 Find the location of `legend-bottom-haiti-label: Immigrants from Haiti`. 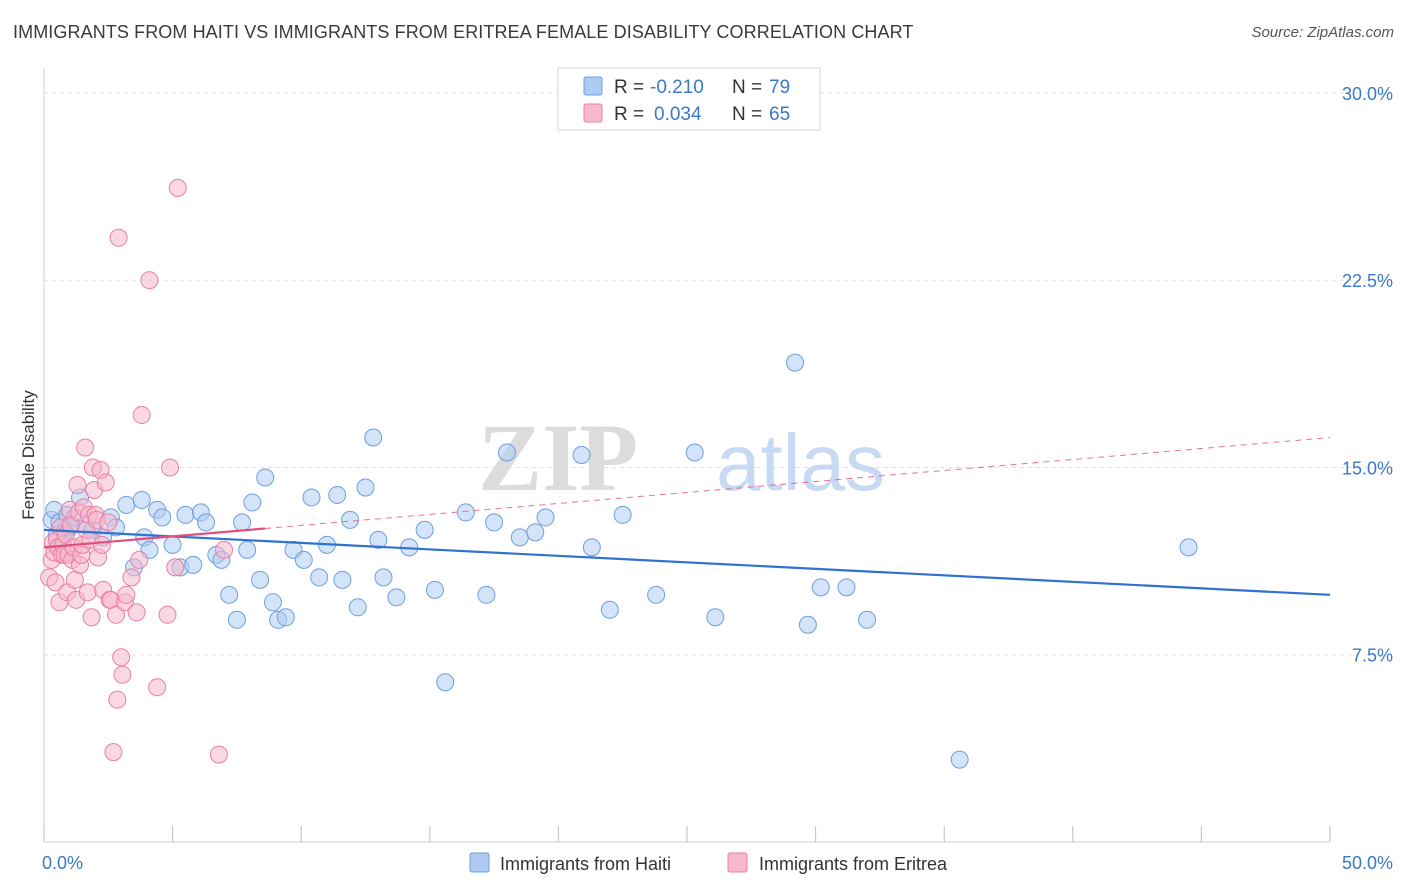

legend-bottom-haiti-label: Immigrants from Haiti is located at coordinates (585, 864).